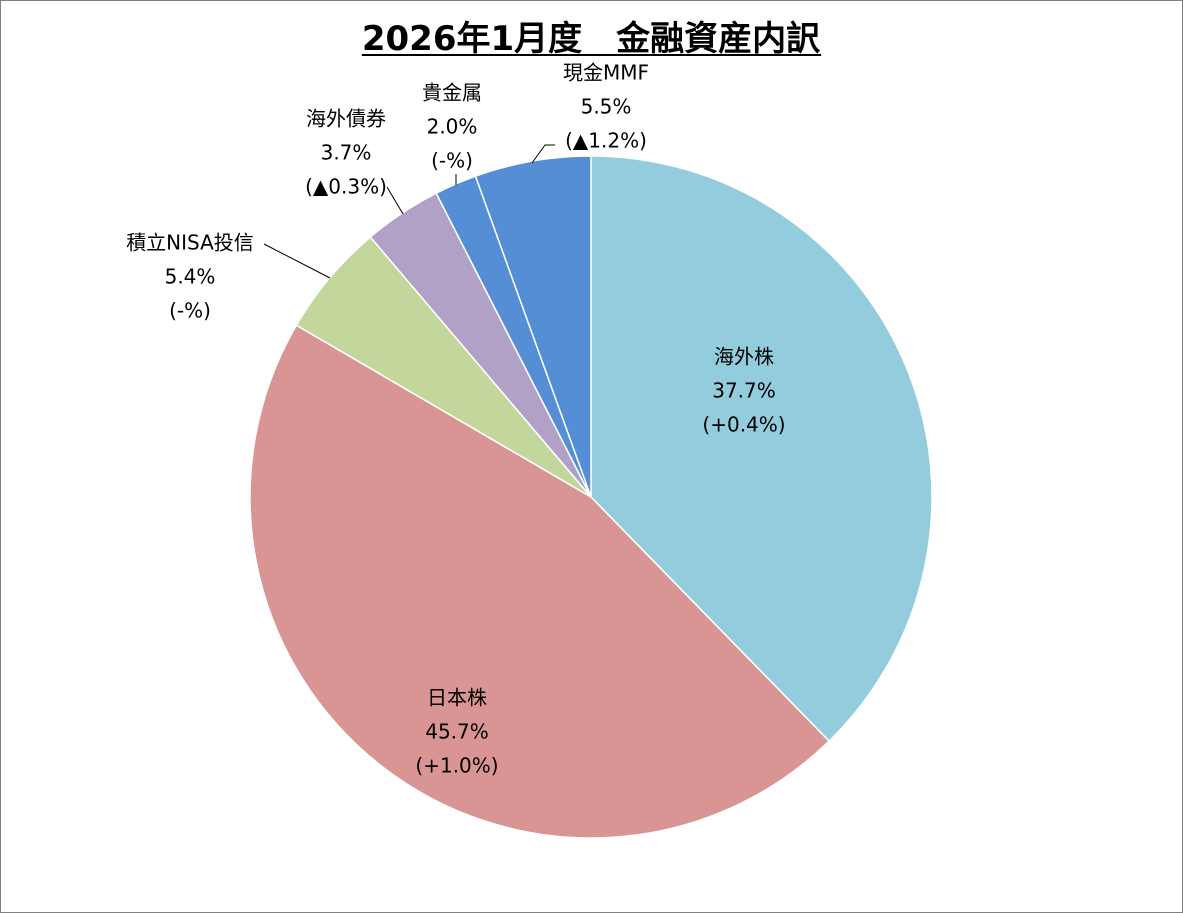 This screenshot has height=913, width=1183. What do you see at coordinates (190, 277) in the screenshot?
I see `slice-value-label: 5.4%` at bounding box center [190, 277].